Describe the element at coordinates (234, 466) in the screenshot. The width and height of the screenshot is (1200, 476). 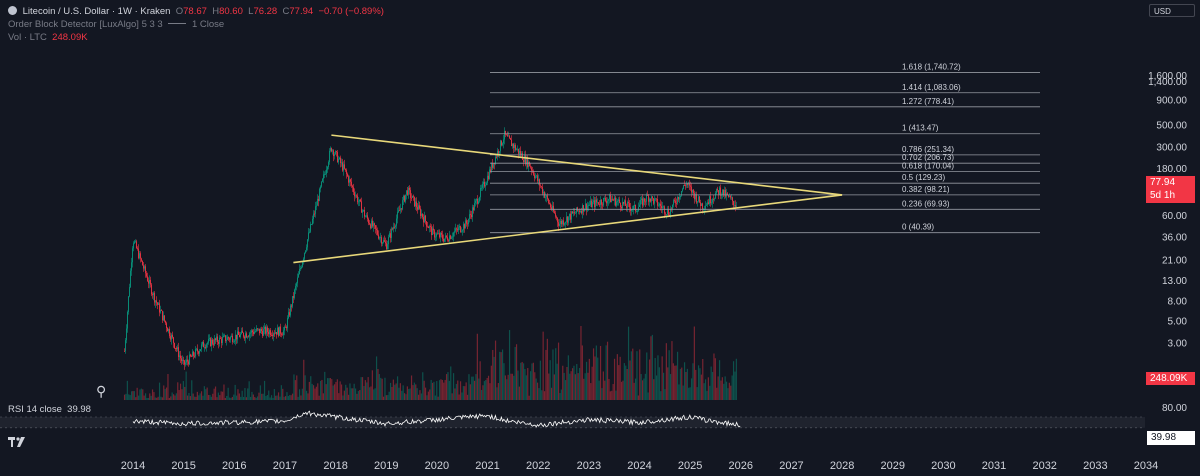
I see `time-tick-label: 2016` at that location.